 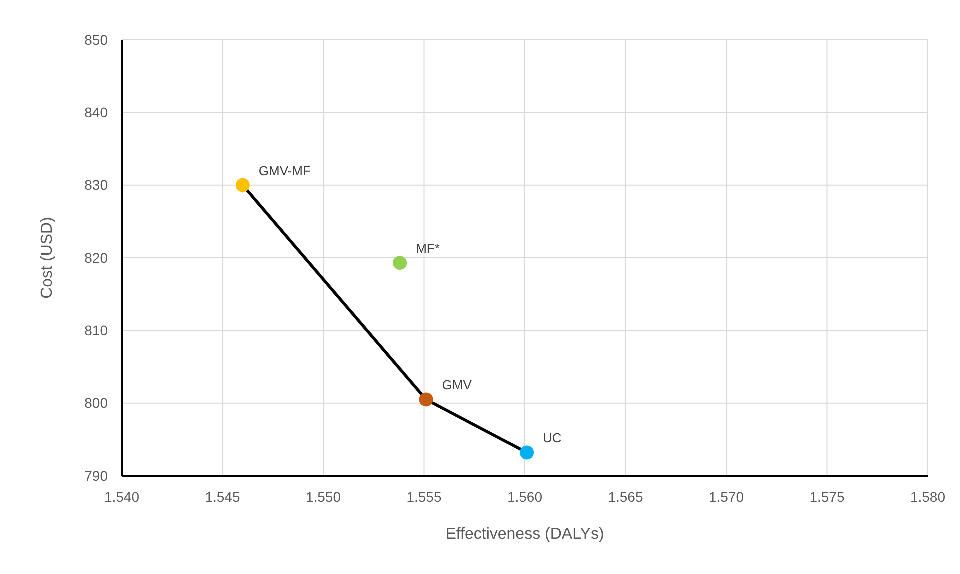 What do you see at coordinates (827, 497) in the screenshot?
I see `x-tick-label: 1.575` at bounding box center [827, 497].